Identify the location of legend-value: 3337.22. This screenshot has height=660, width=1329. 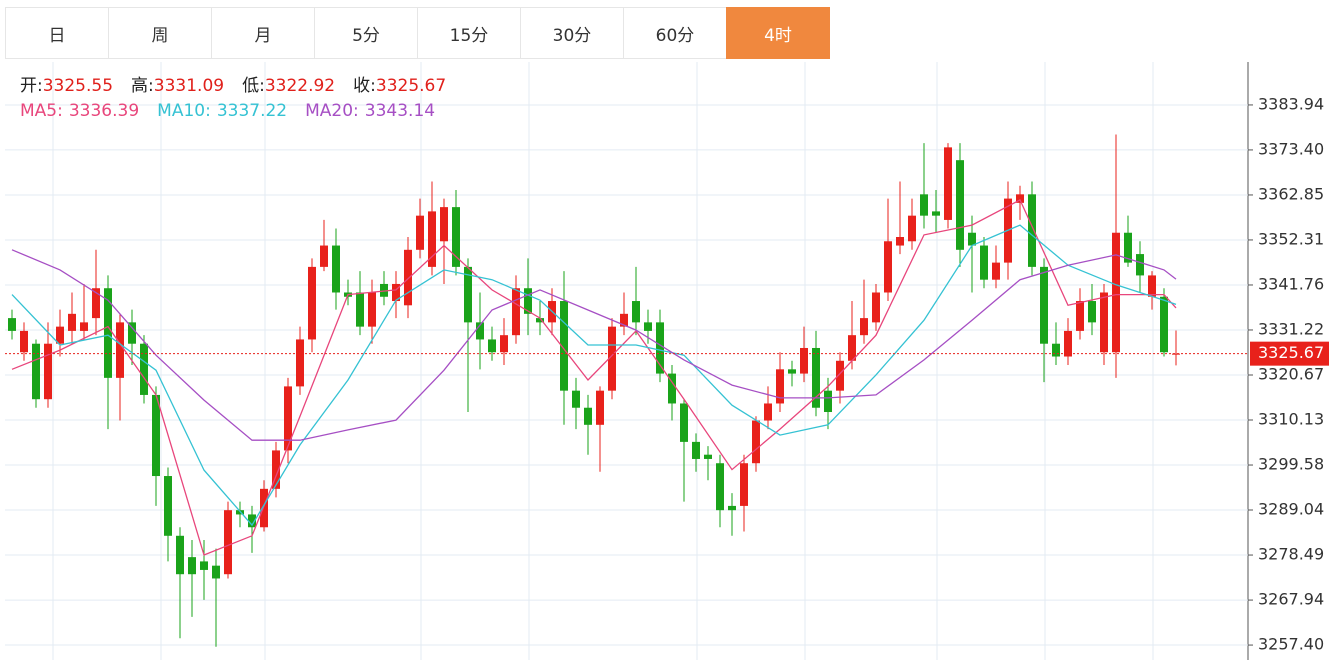
(252, 111).